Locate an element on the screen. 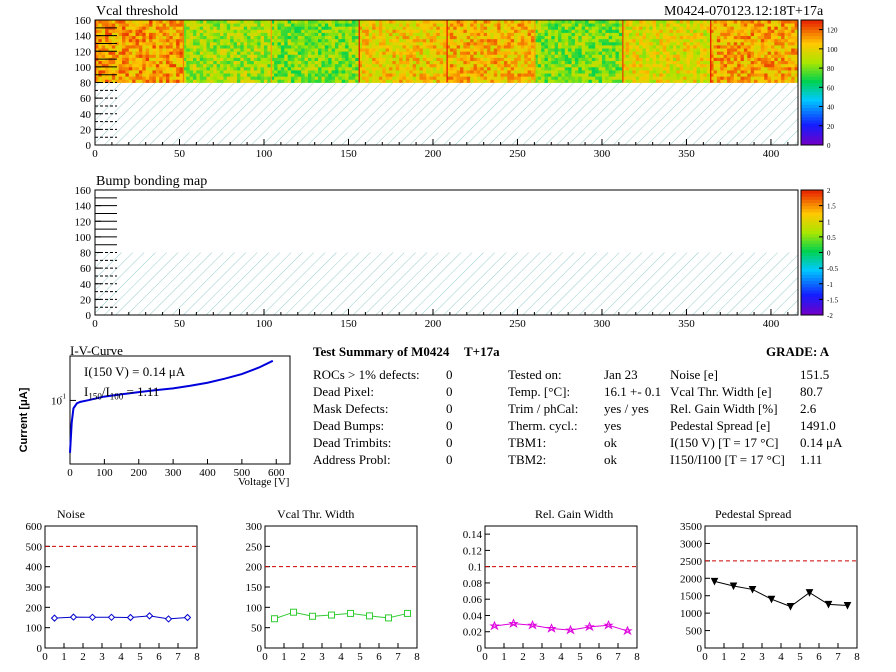  performance-label: Pedestal Spread [e] is located at coordinates (720, 425).